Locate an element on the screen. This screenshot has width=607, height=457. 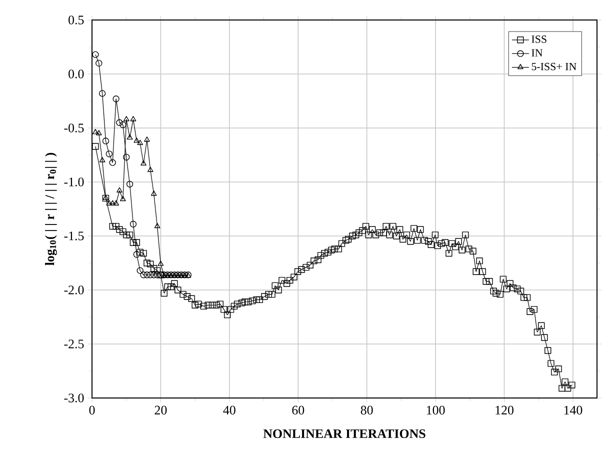
y-tick-label: -2.5 is located at coordinates (74, 344).